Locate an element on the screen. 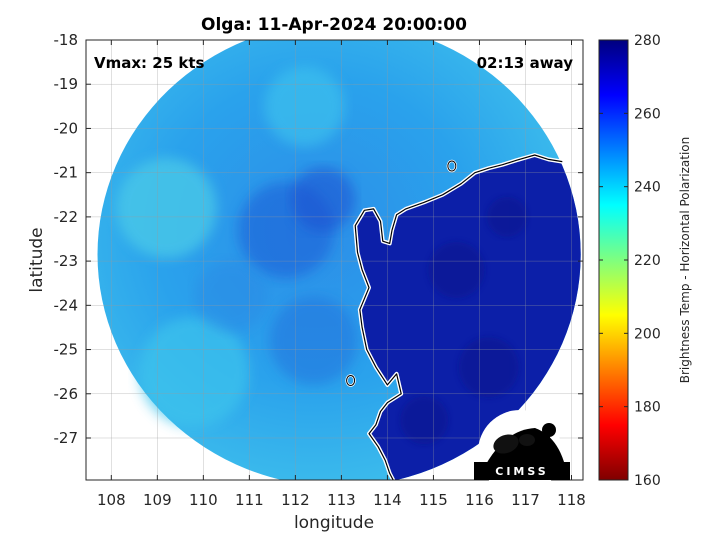 The image size is (720, 540). x-tick-label: 109 is located at coordinates (157, 500).